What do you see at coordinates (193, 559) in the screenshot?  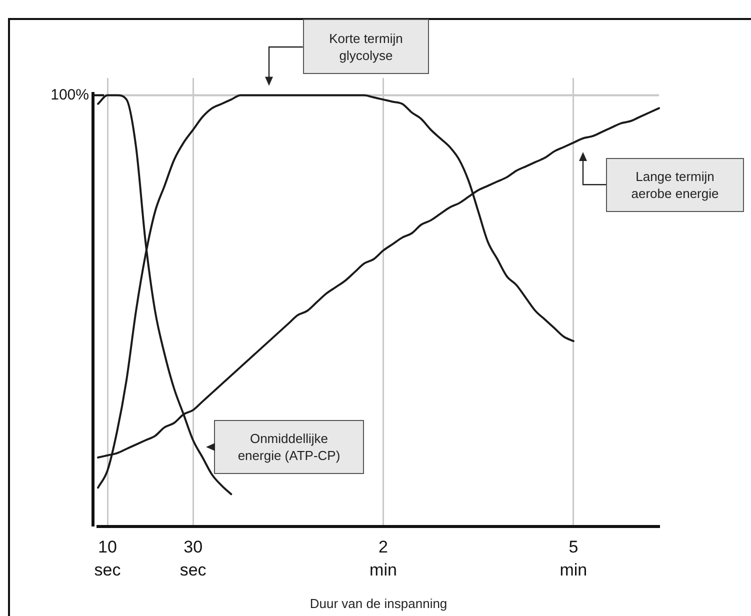 I see `x-tick-label: 30 sec` at bounding box center [193, 559].